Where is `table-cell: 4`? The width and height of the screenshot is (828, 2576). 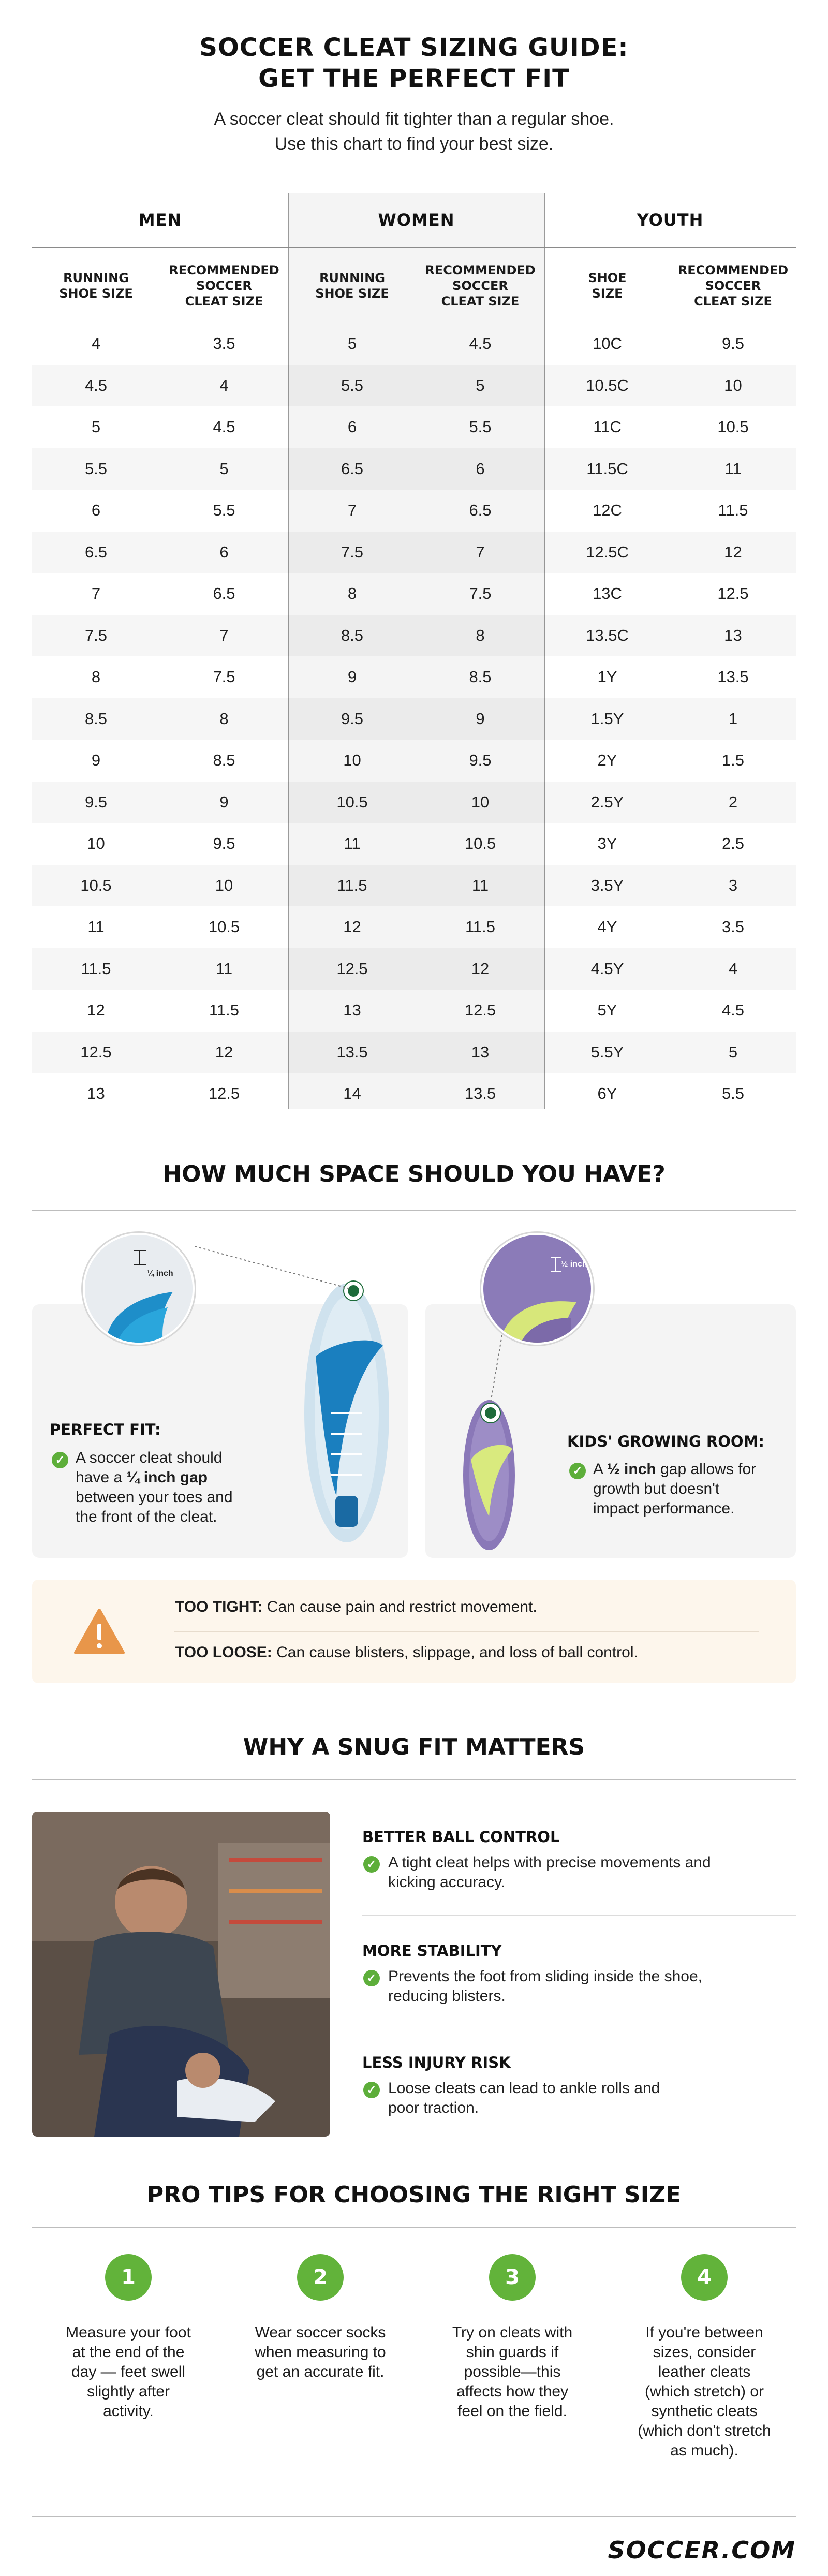
table-cell: 4 is located at coordinates (96, 343).